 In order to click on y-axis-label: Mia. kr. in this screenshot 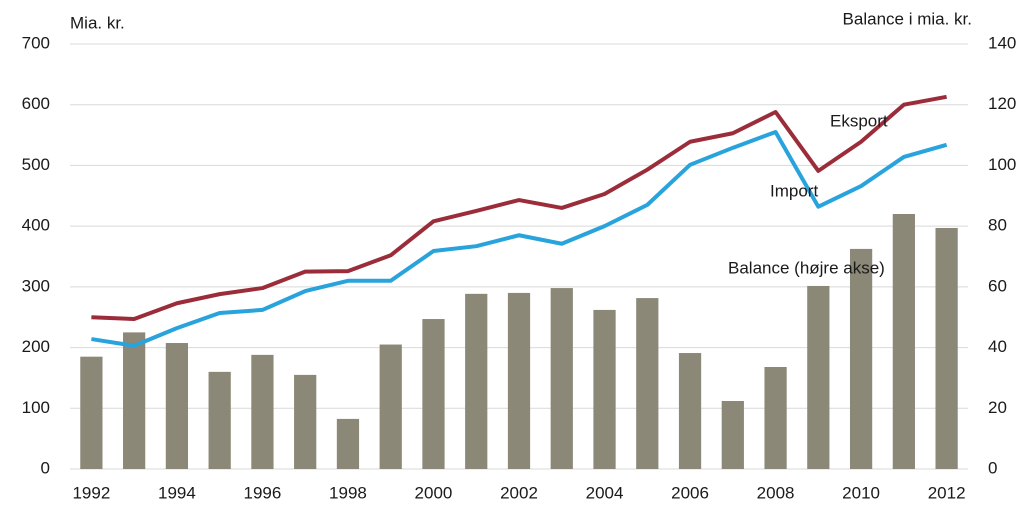, I will do `click(97, 22)`.